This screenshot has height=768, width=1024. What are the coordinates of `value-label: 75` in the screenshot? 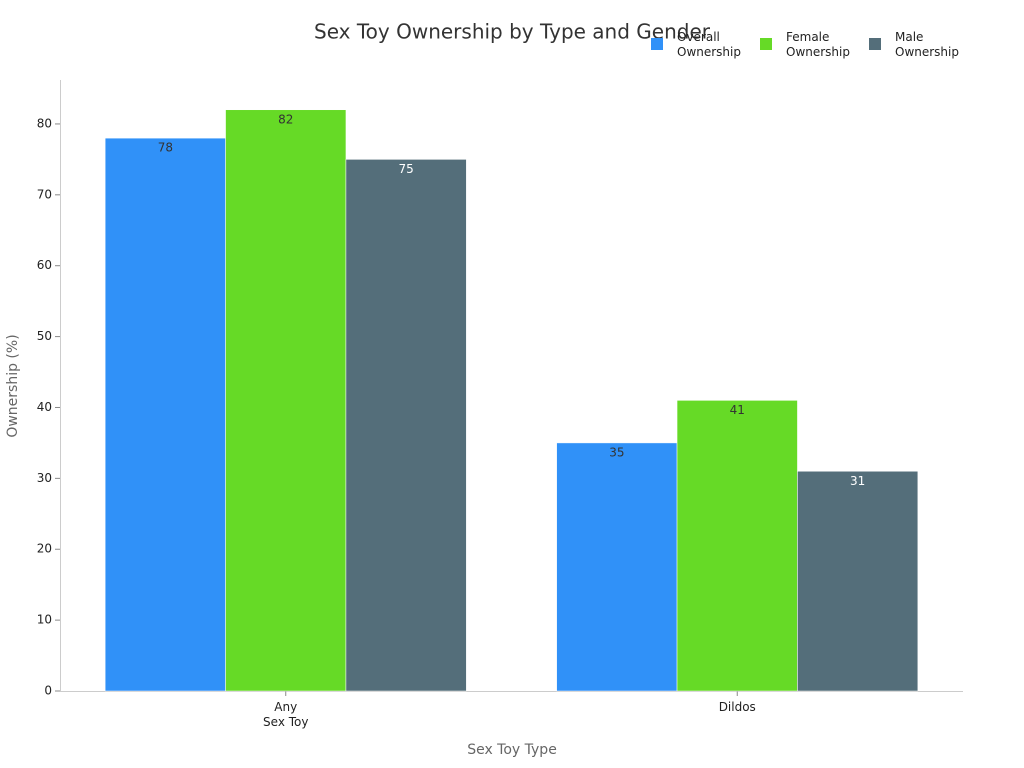 It's located at (406, 169).